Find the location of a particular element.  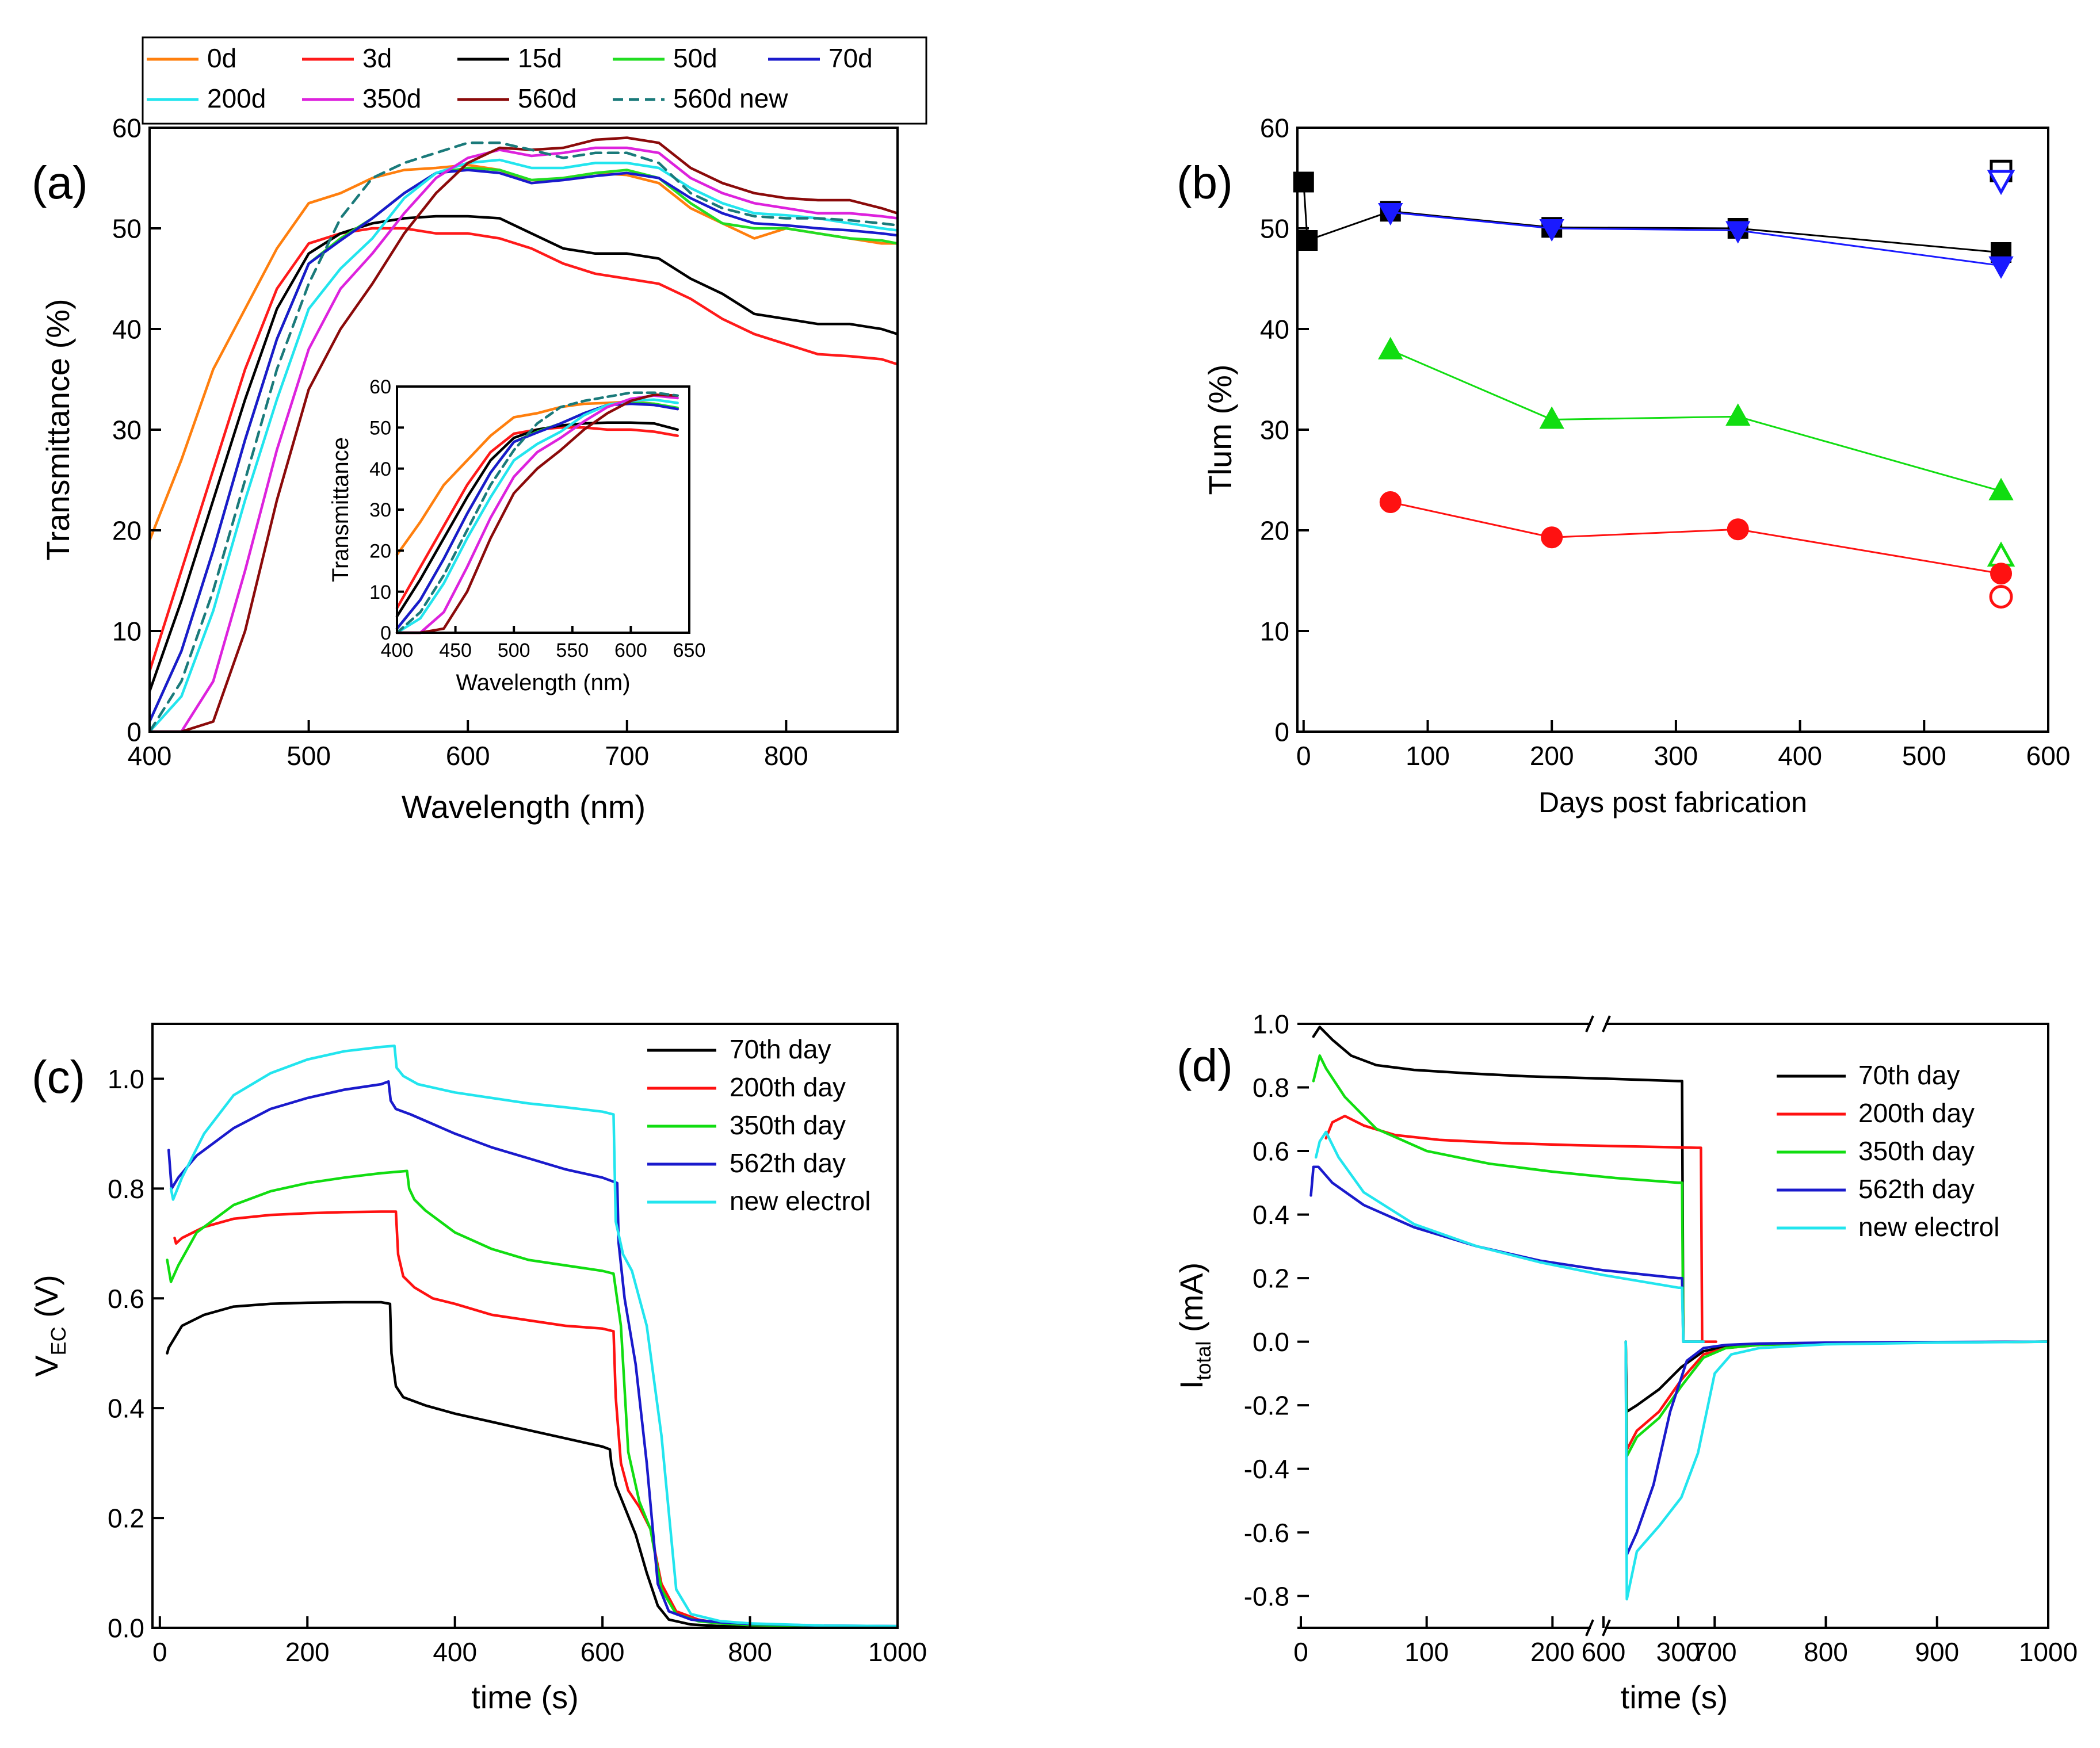

series-red-circles is located at coordinates (1696, 550).